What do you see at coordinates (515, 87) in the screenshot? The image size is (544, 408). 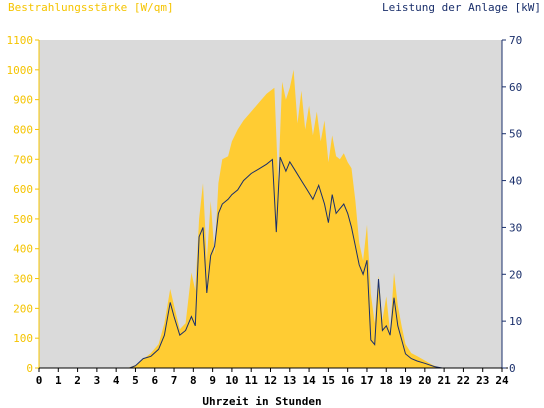 I see `right-tick-label: 60` at bounding box center [515, 87].